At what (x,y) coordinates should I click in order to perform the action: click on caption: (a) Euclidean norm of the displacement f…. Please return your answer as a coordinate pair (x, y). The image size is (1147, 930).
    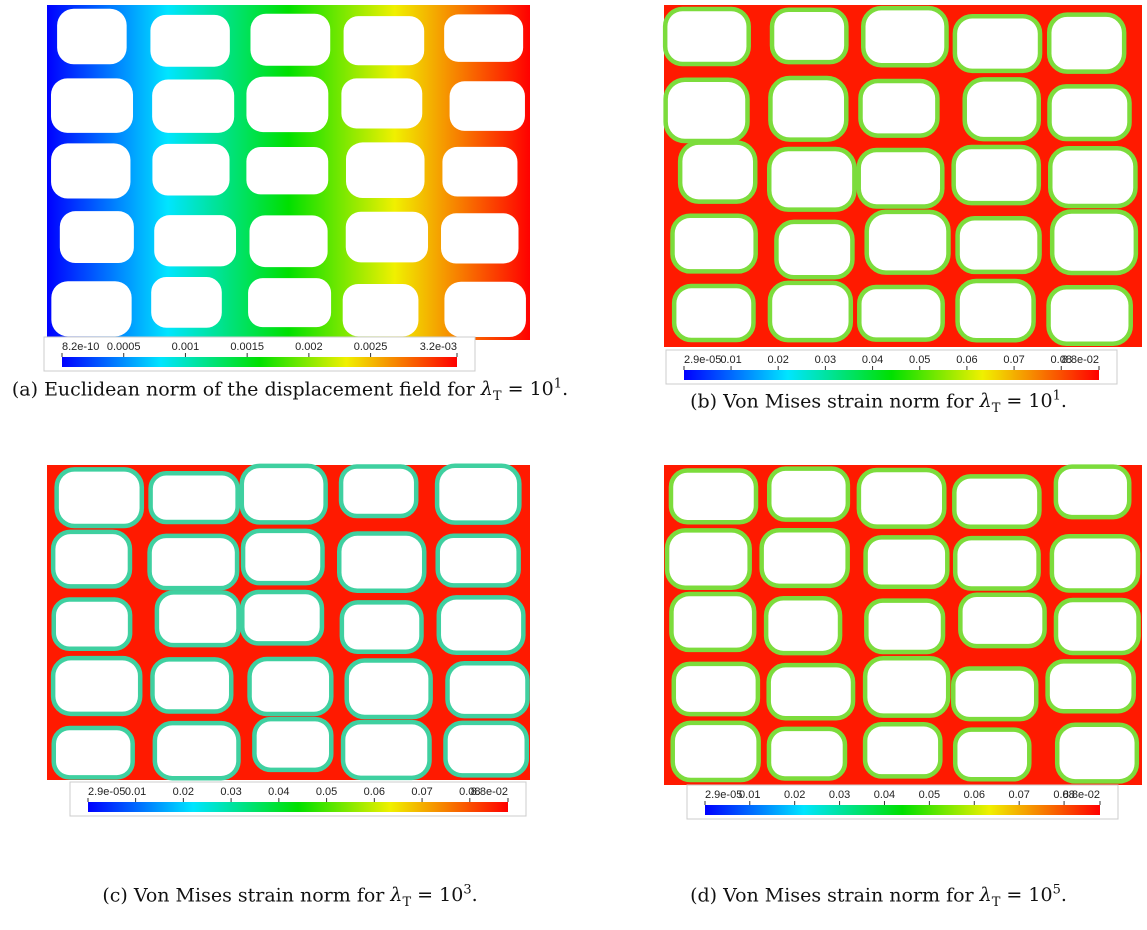
    Looking at the image, I should click on (290, 391).